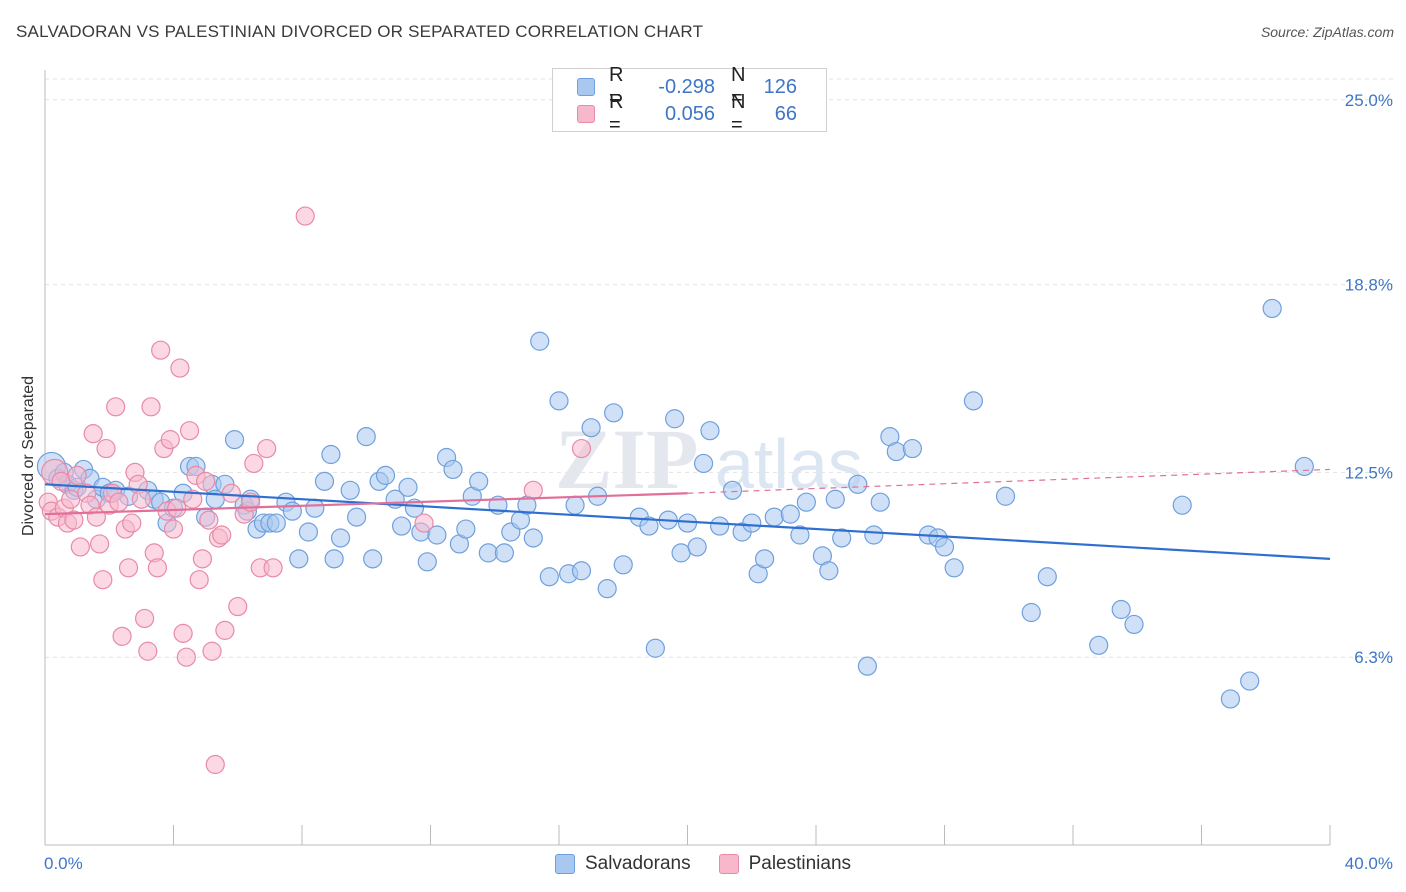 Image resolution: width=1406 pixels, height=892 pixels. Describe the element at coordinates (780, 86) in the screenshot. I see `legend-n-value: 126` at that location.